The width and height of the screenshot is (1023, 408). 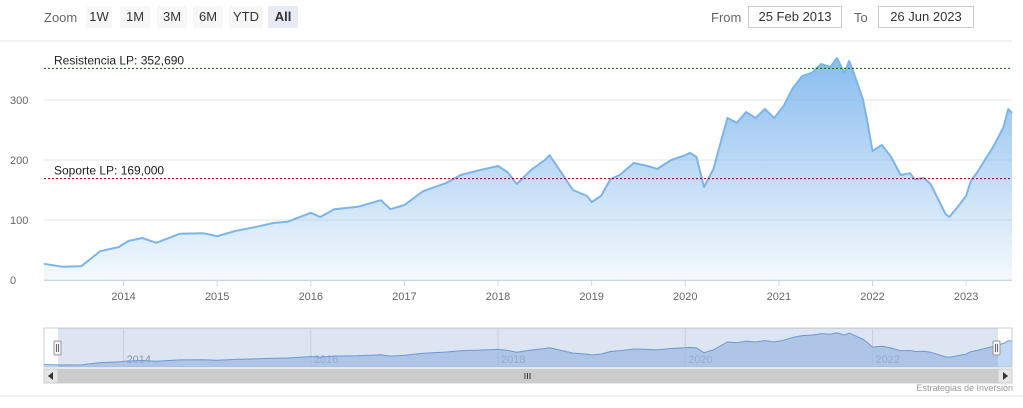 What do you see at coordinates (19, 161) in the screenshot?
I see `y-tick-label: 200` at bounding box center [19, 161].